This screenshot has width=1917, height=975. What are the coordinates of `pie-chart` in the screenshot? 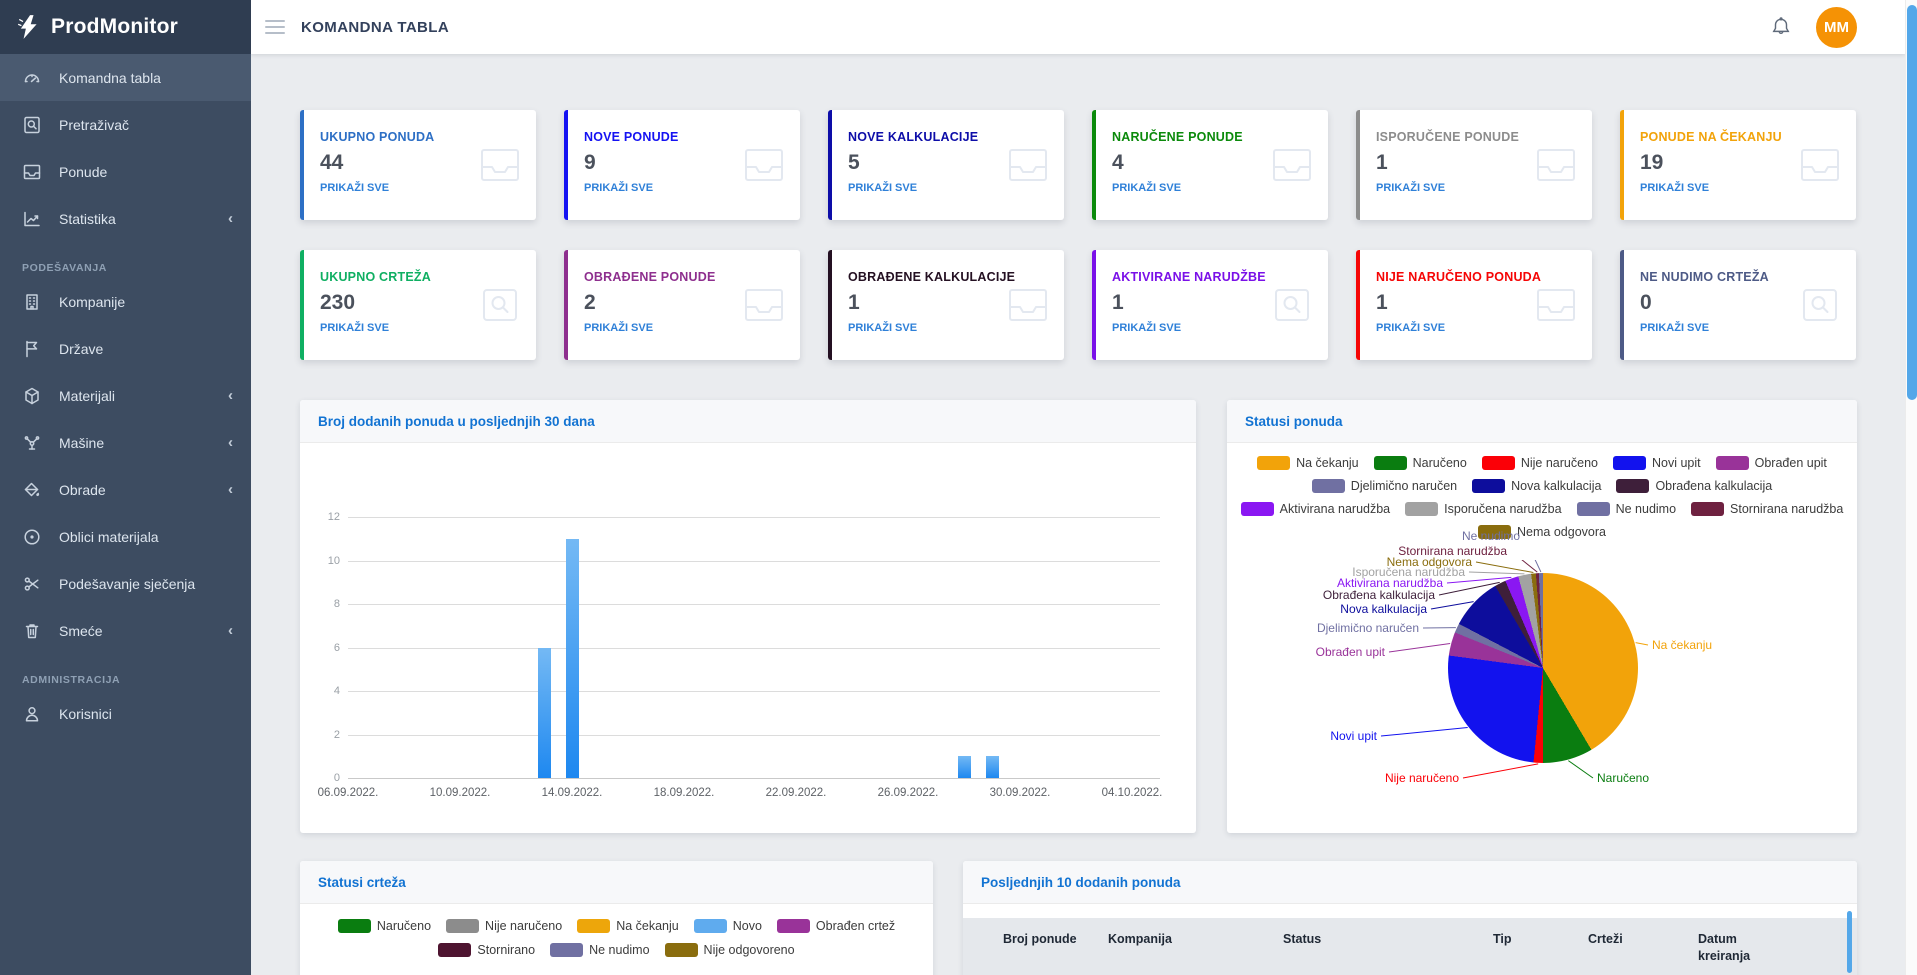 It's located at (1543, 668).